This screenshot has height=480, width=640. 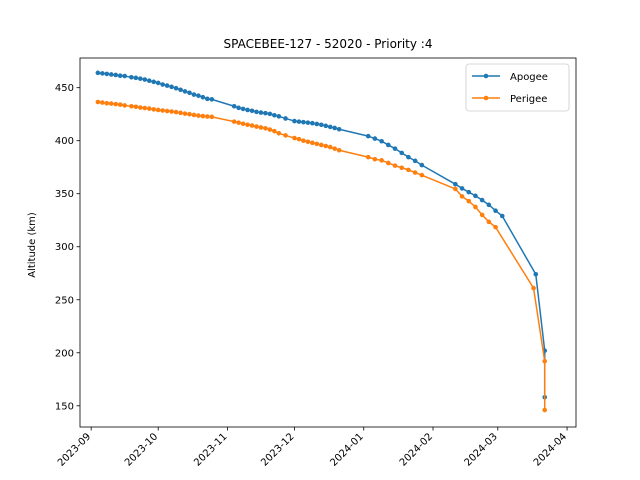 What do you see at coordinates (64, 353) in the screenshot?
I see `y-tick-label: 200` at bounding box center [64, 353].